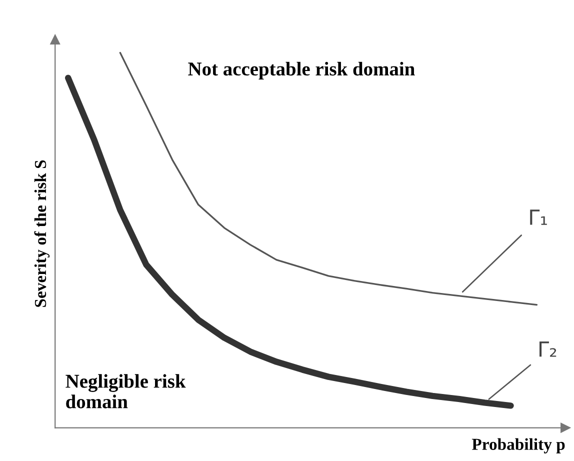 The width and height of the screenshot is (574, 461). Describe the element at coordinates (42, 233) in the screenshot. I see `y-axis-title: Severity of the risk S` at that location.